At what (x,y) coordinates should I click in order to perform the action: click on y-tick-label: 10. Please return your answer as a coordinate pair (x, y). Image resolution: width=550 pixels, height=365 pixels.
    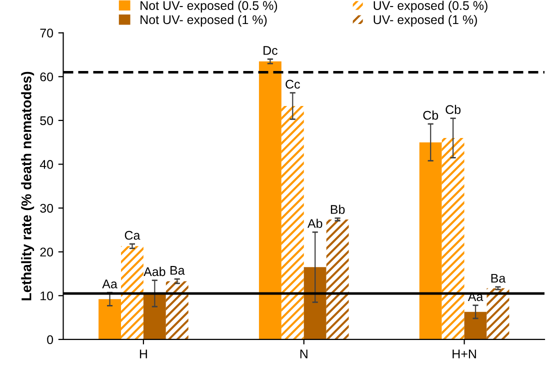
    Looking at the image, I should click on (47, 295).